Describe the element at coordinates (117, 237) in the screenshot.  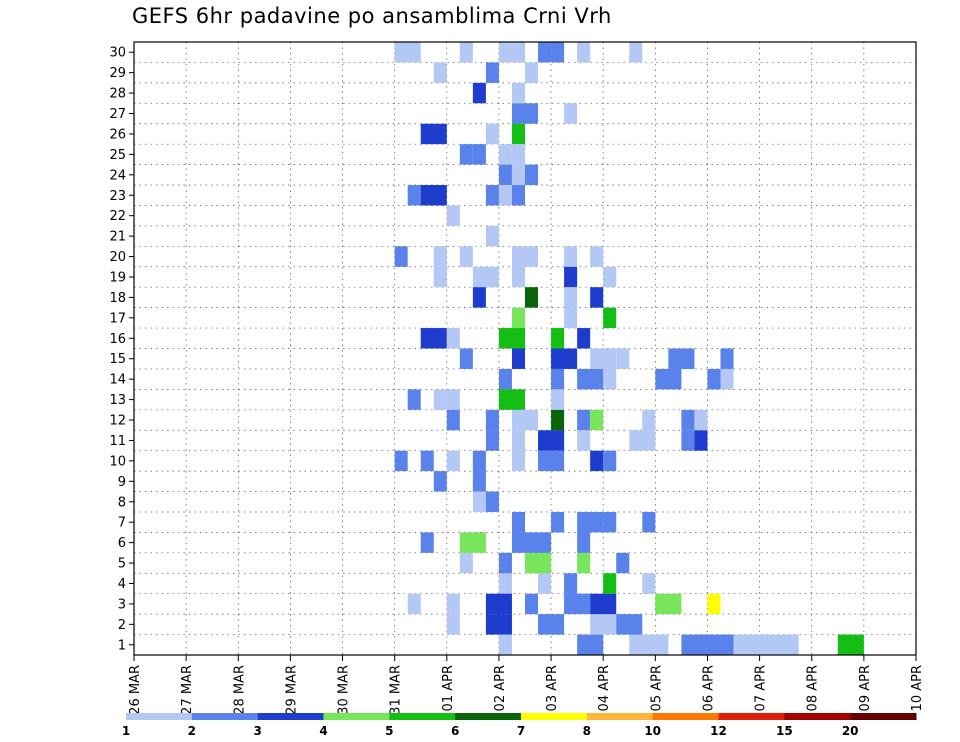
I see `y-tick-label: 21` at that location.